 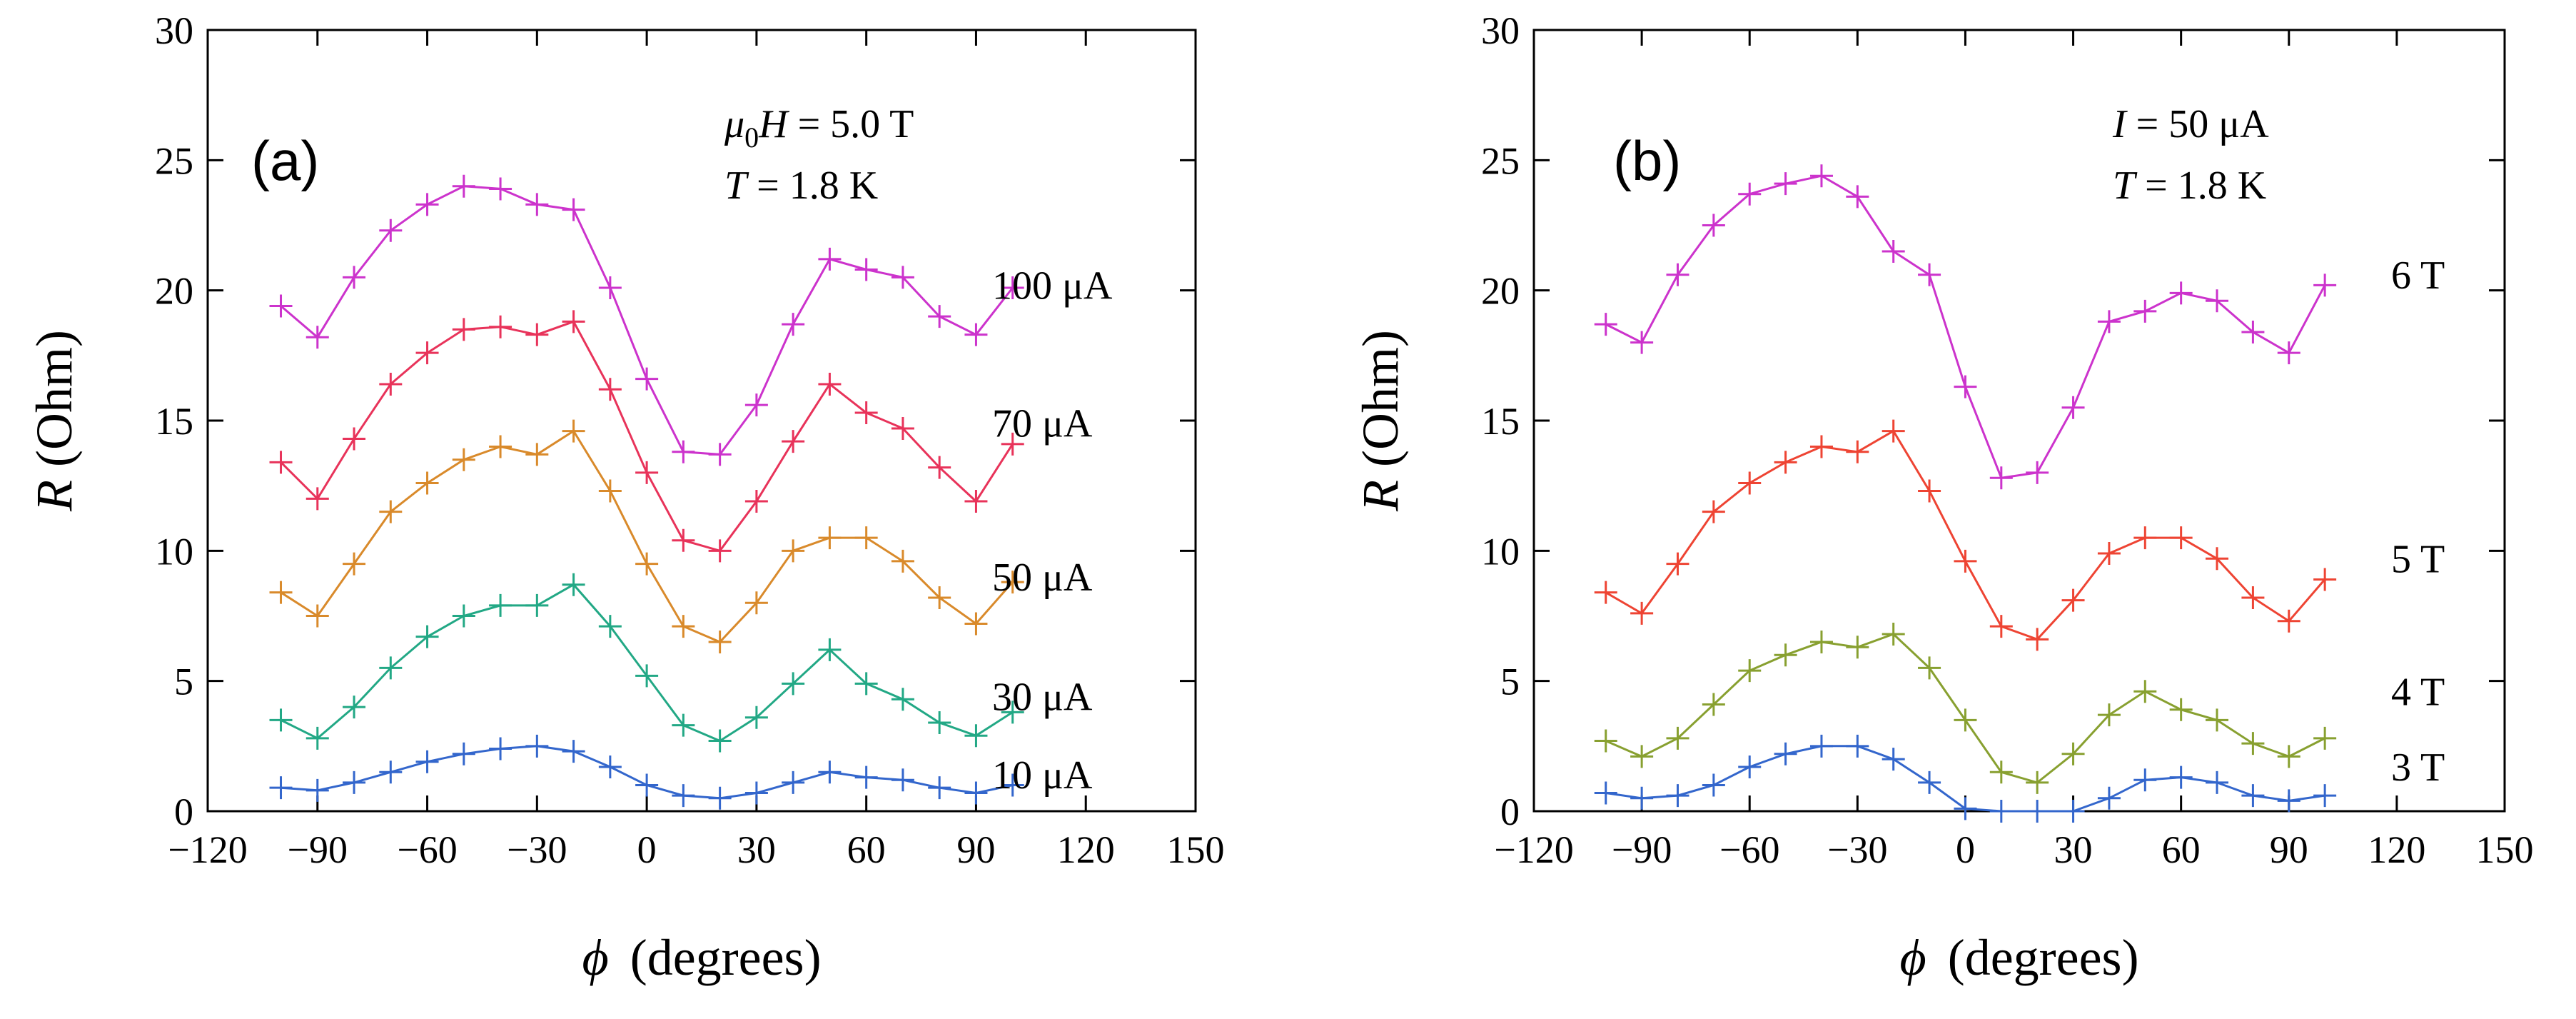 What do you see at coordinates (2125, 186) in the screenshot?
I see `temp-var: T` at bounding box center [2125, 186].